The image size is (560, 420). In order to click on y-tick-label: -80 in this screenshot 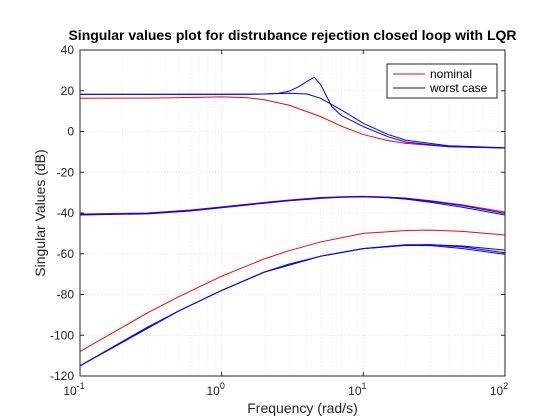, I will do `click(66, 295)`.